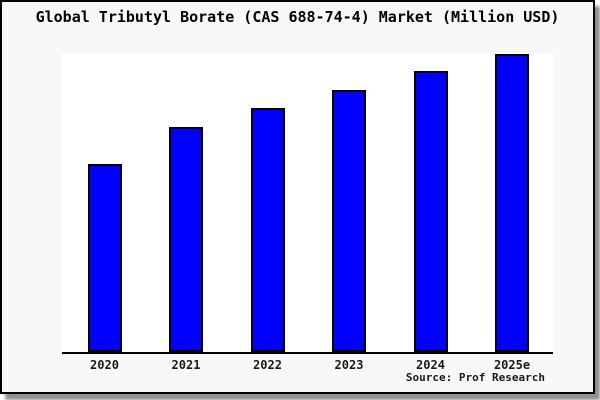 This screenshot has height=400, width=600. I want to click on bar-2023, so click(349, 221).